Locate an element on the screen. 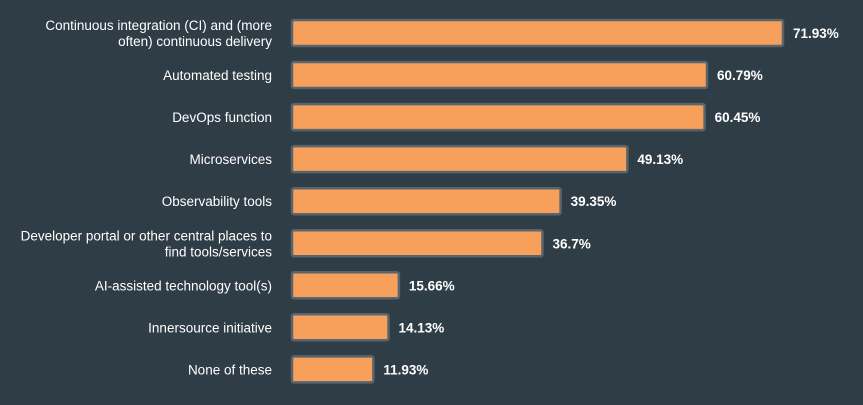 The width and height of the screenshot is (863, 405). category-label-8: None of these is located at coordinates (230, 369).